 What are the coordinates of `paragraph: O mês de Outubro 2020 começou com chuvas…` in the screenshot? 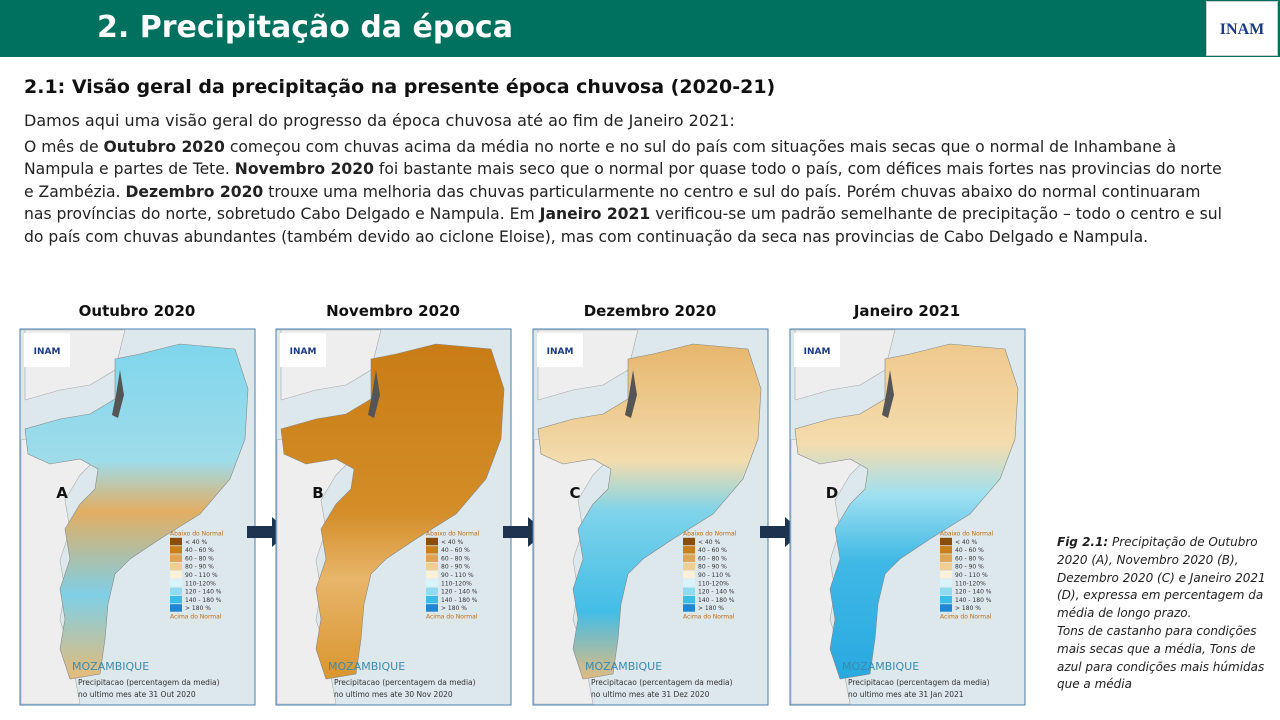 It's located at (624, 192).